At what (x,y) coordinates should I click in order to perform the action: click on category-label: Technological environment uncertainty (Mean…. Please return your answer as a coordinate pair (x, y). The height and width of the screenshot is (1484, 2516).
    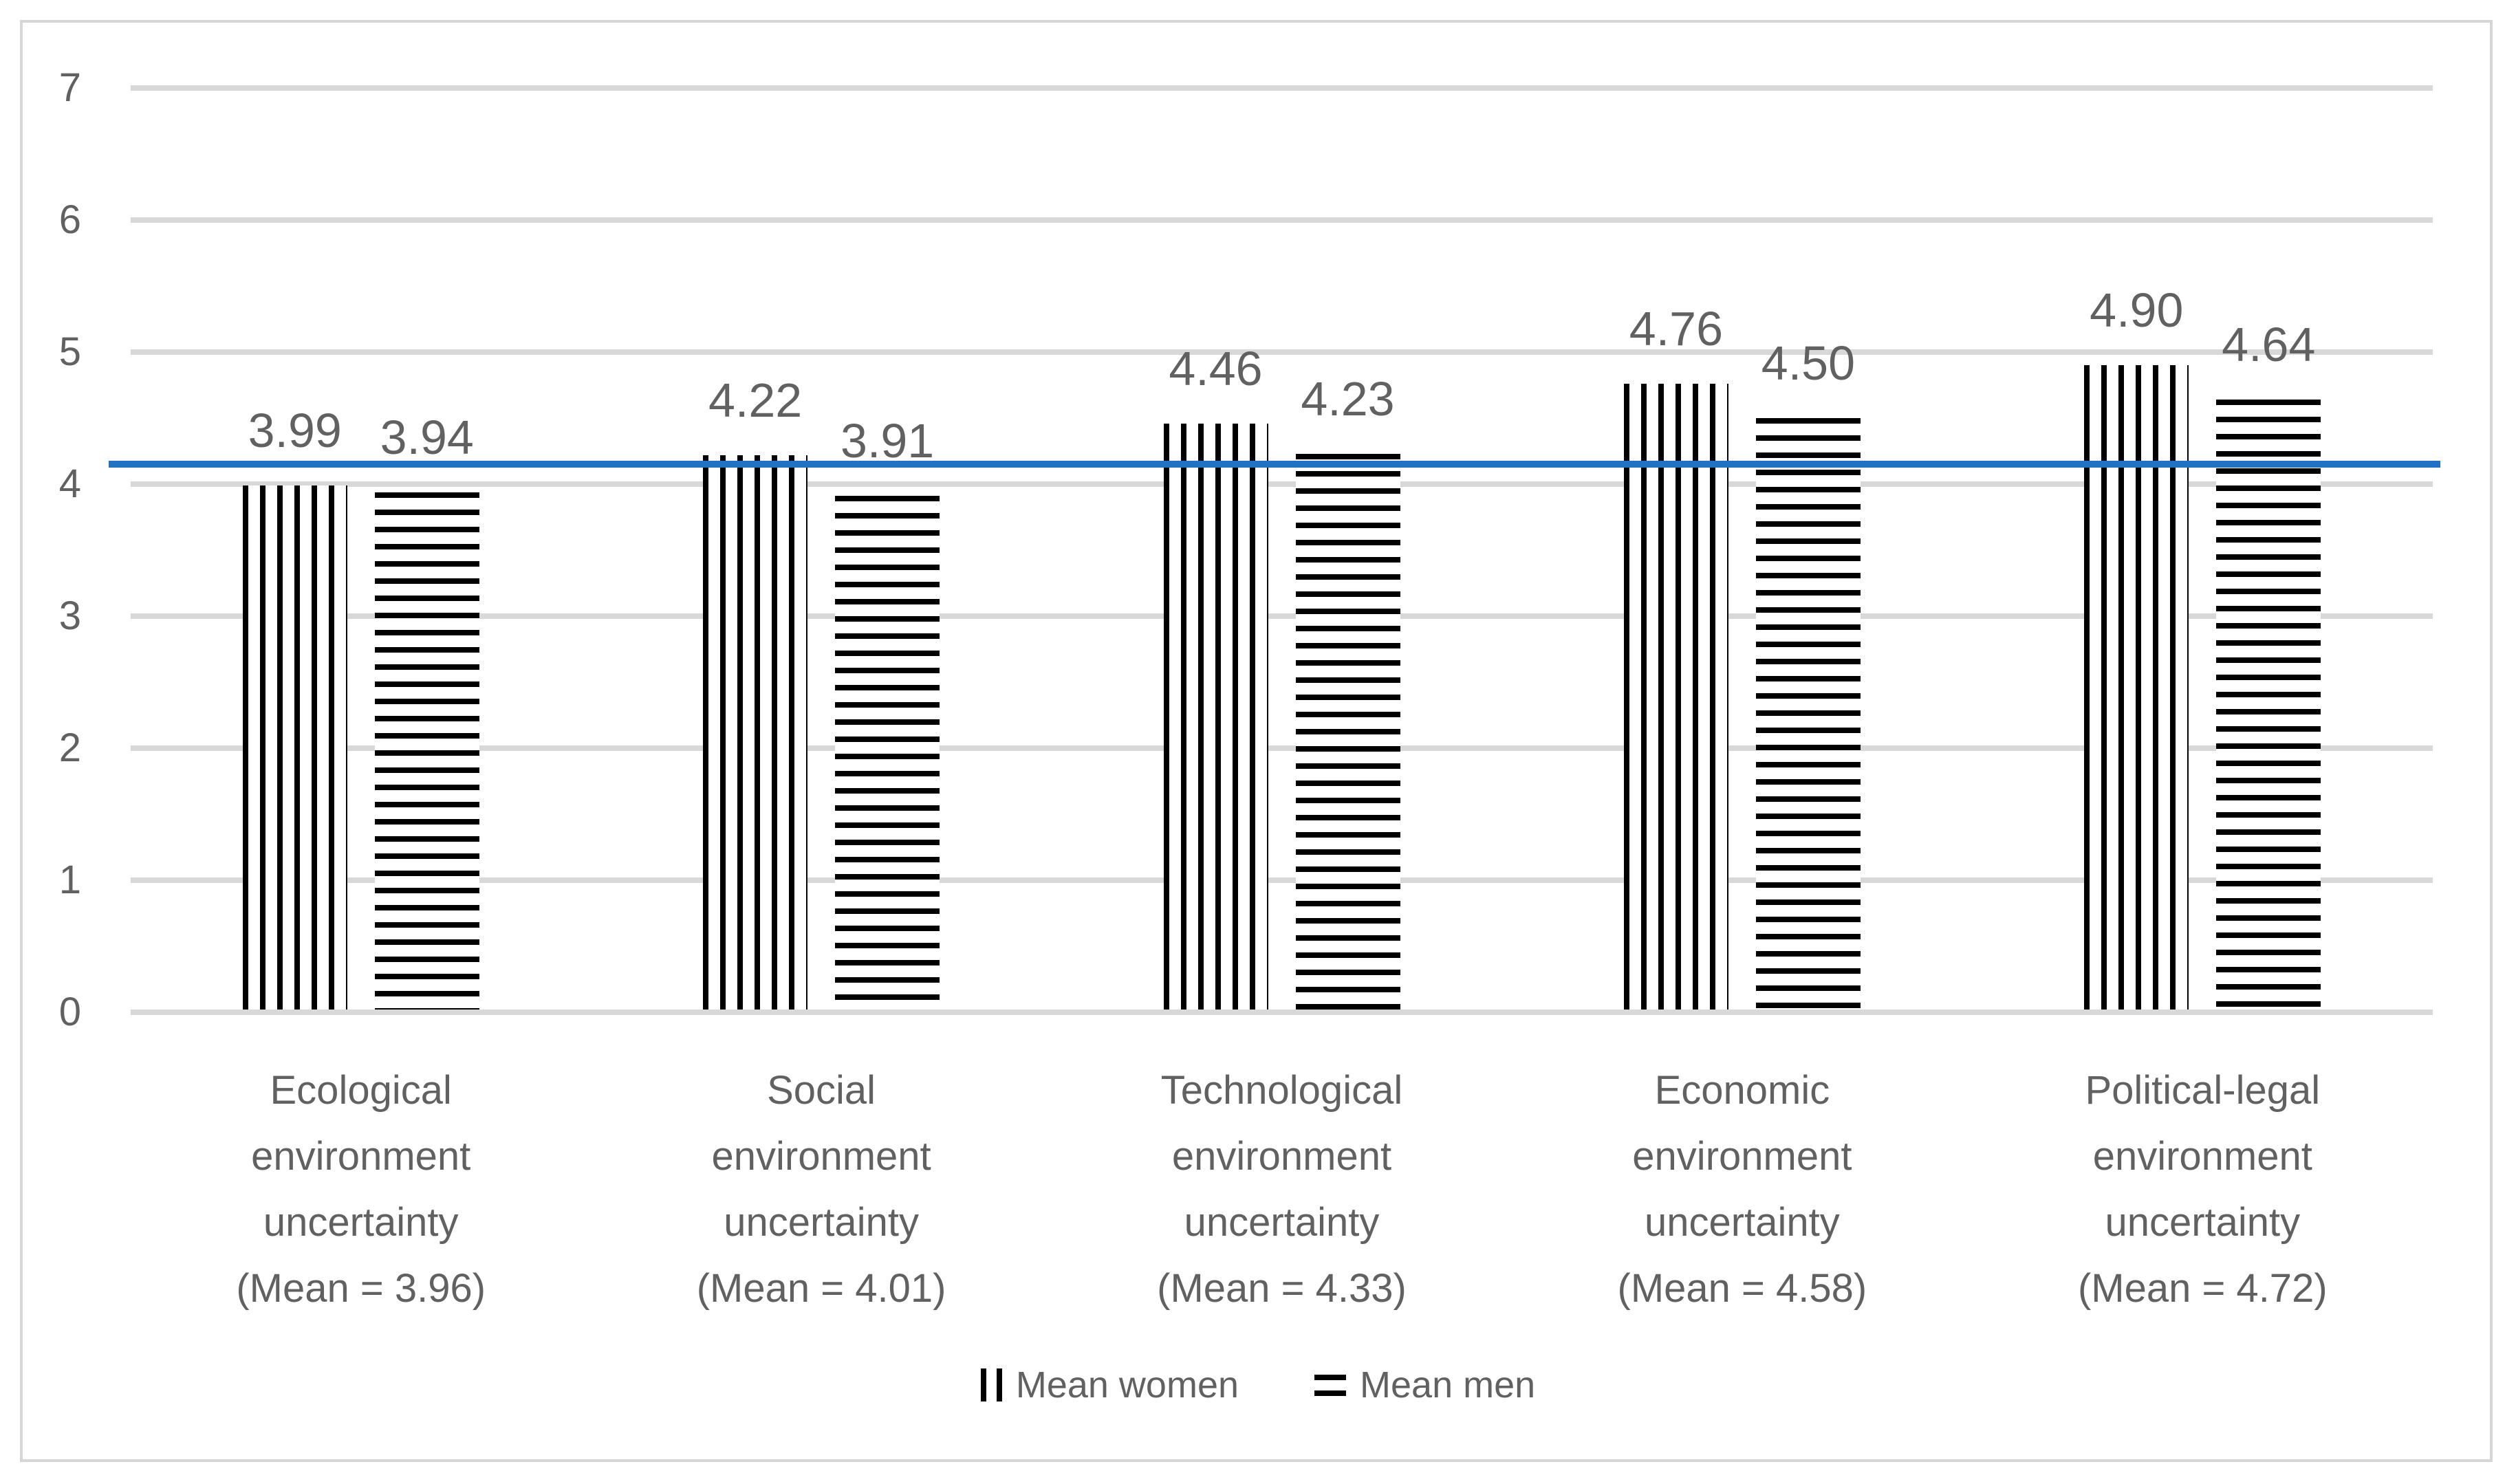
    Looking at the image, I should click on (1282, 1190).